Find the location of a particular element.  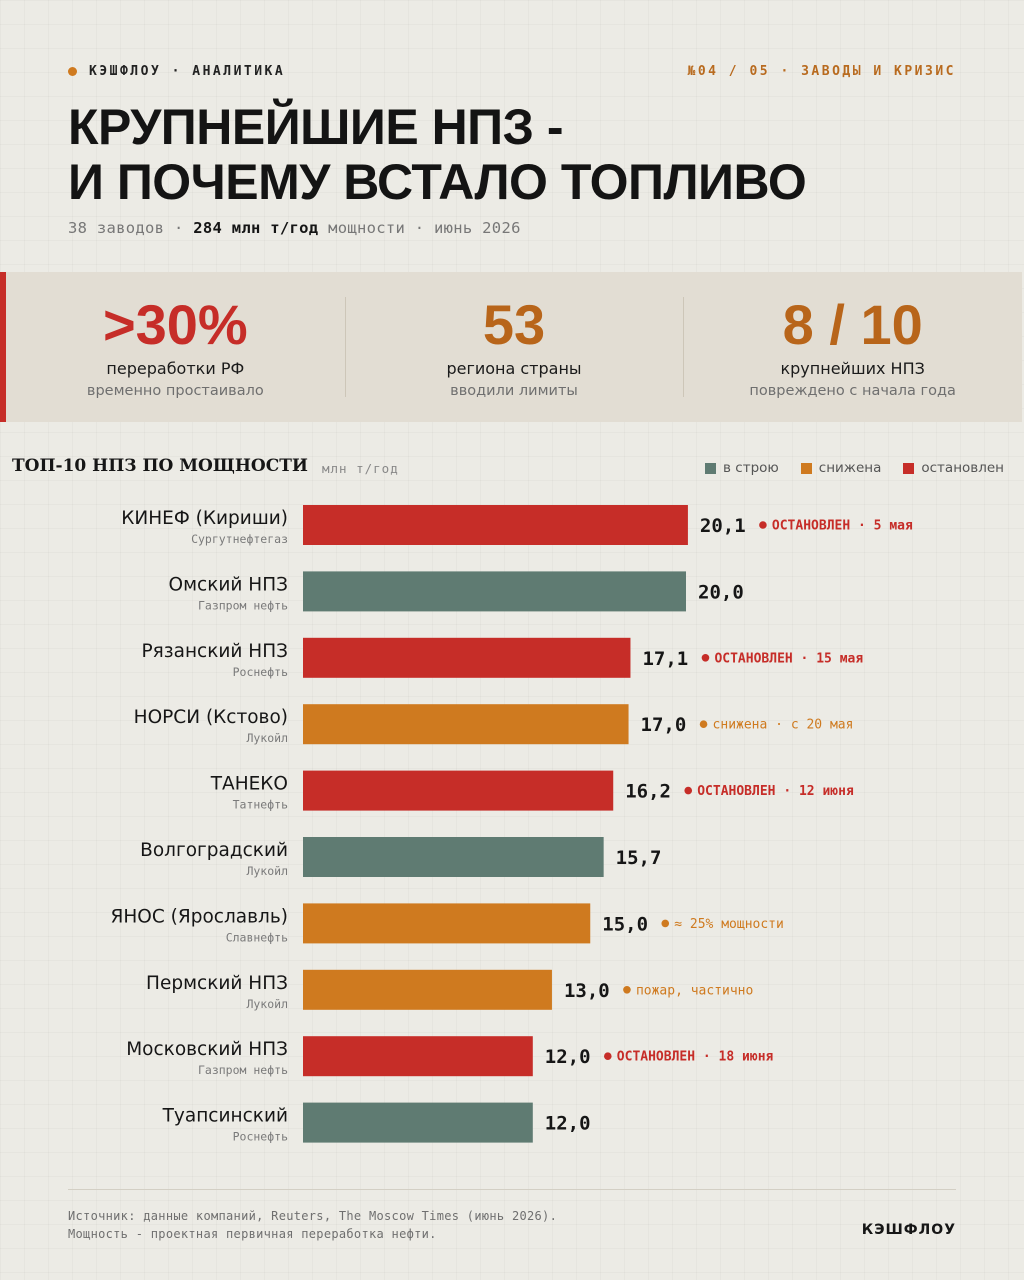

chart-legend: в строю снижена остановлен is located at coordinates (854, 468).